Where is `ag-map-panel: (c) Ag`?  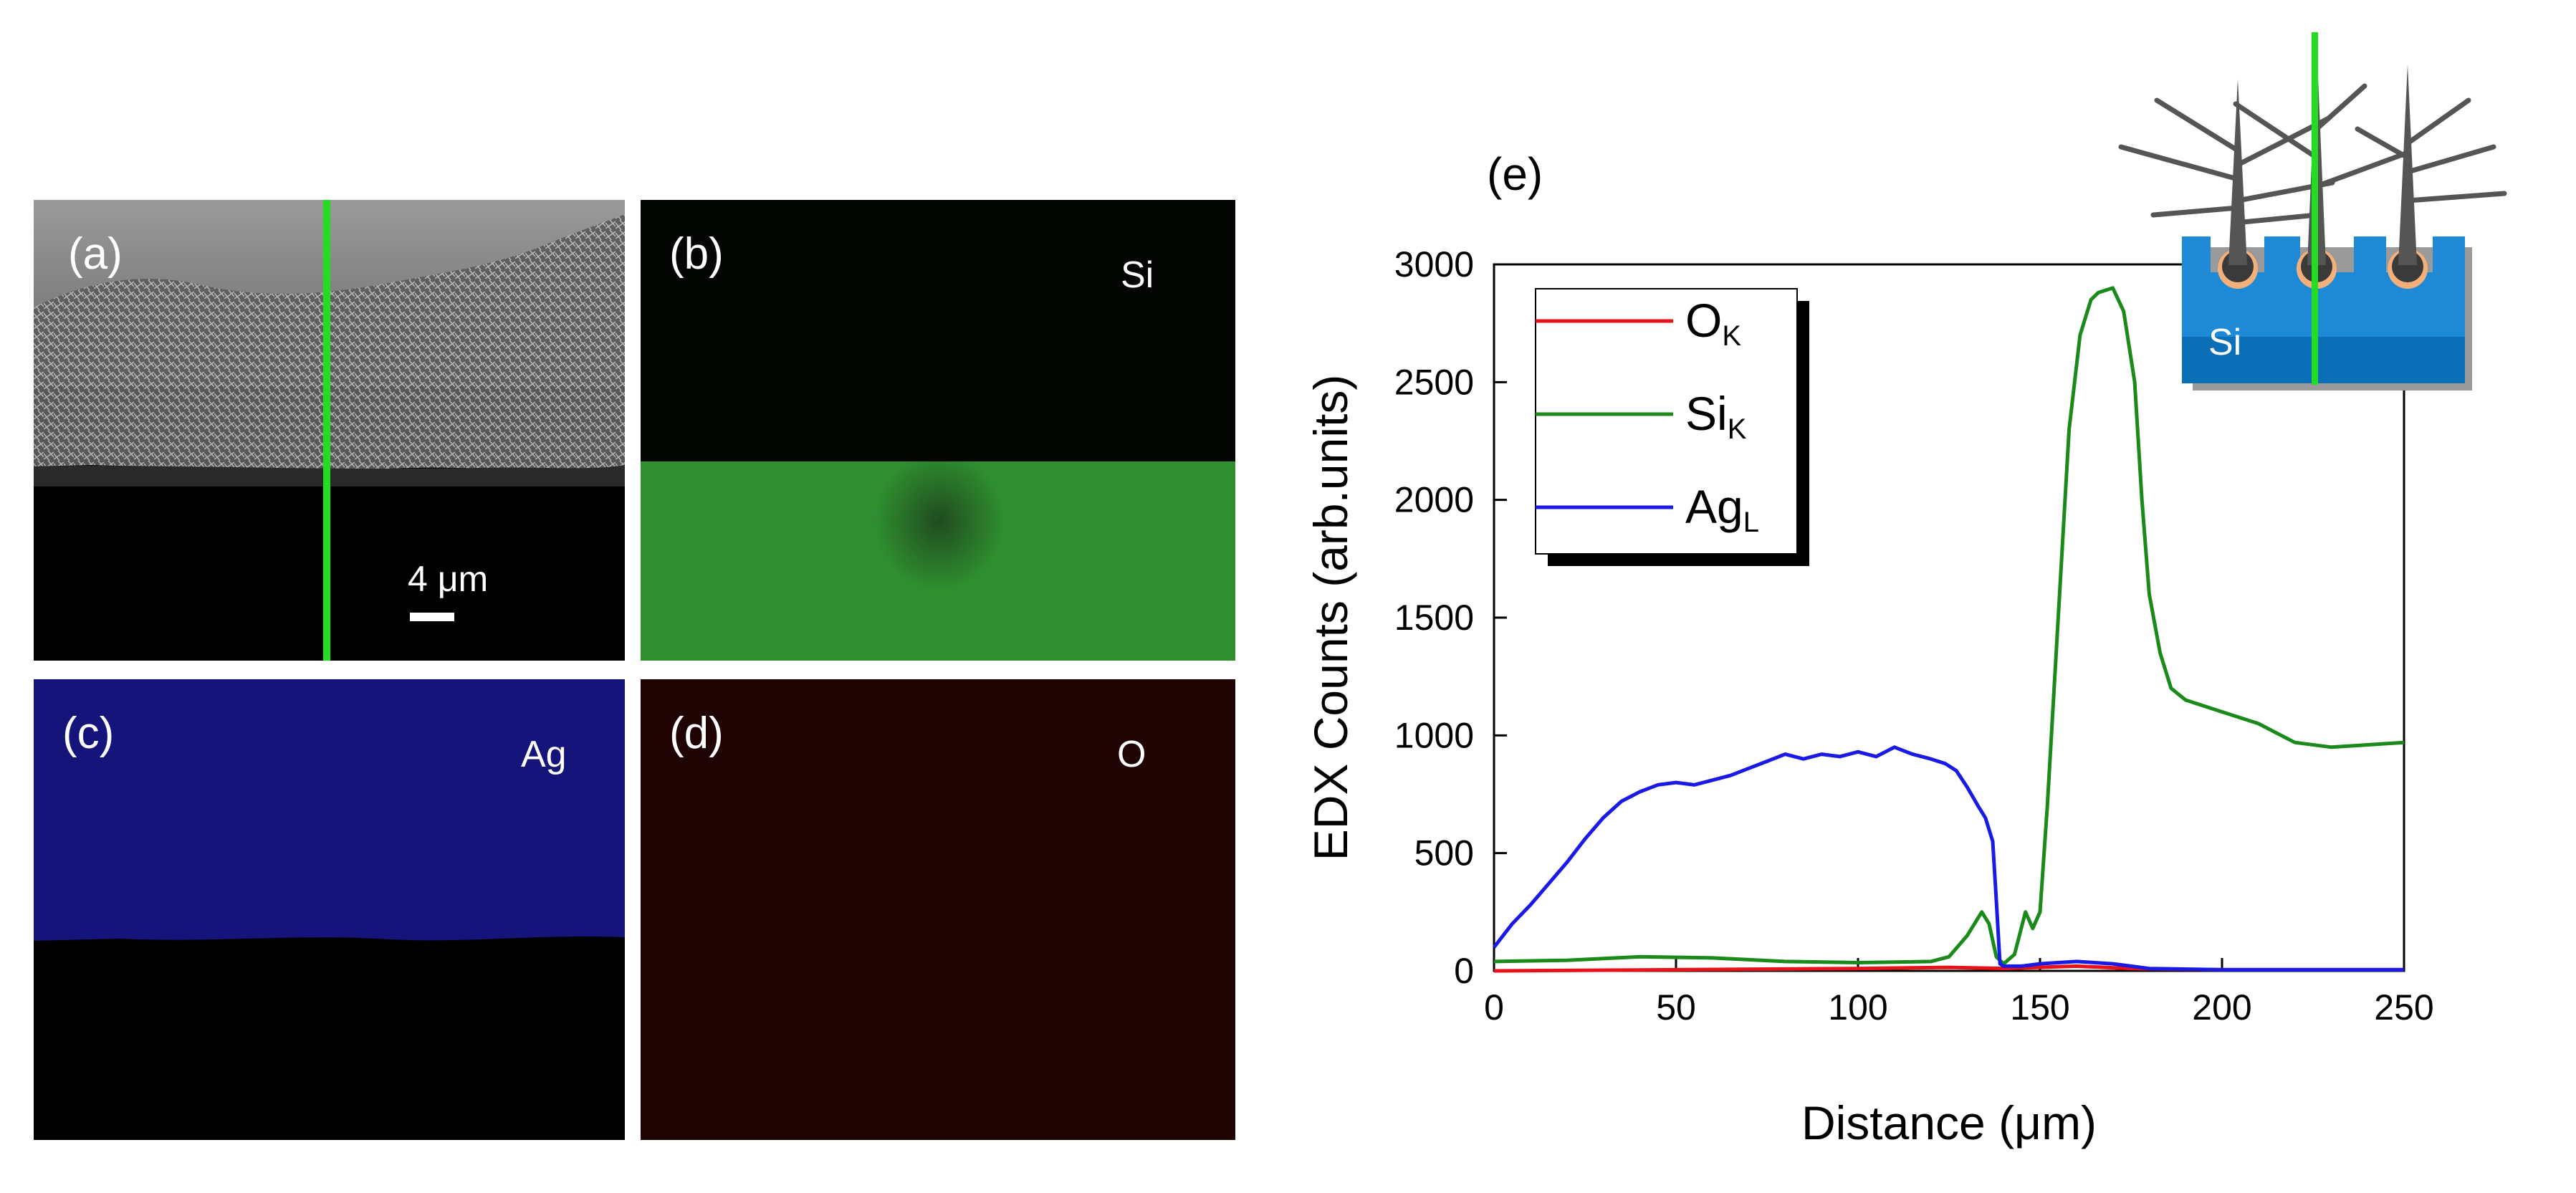 ag-map-panel: (c) Ag is located at coordinates (329, 909).